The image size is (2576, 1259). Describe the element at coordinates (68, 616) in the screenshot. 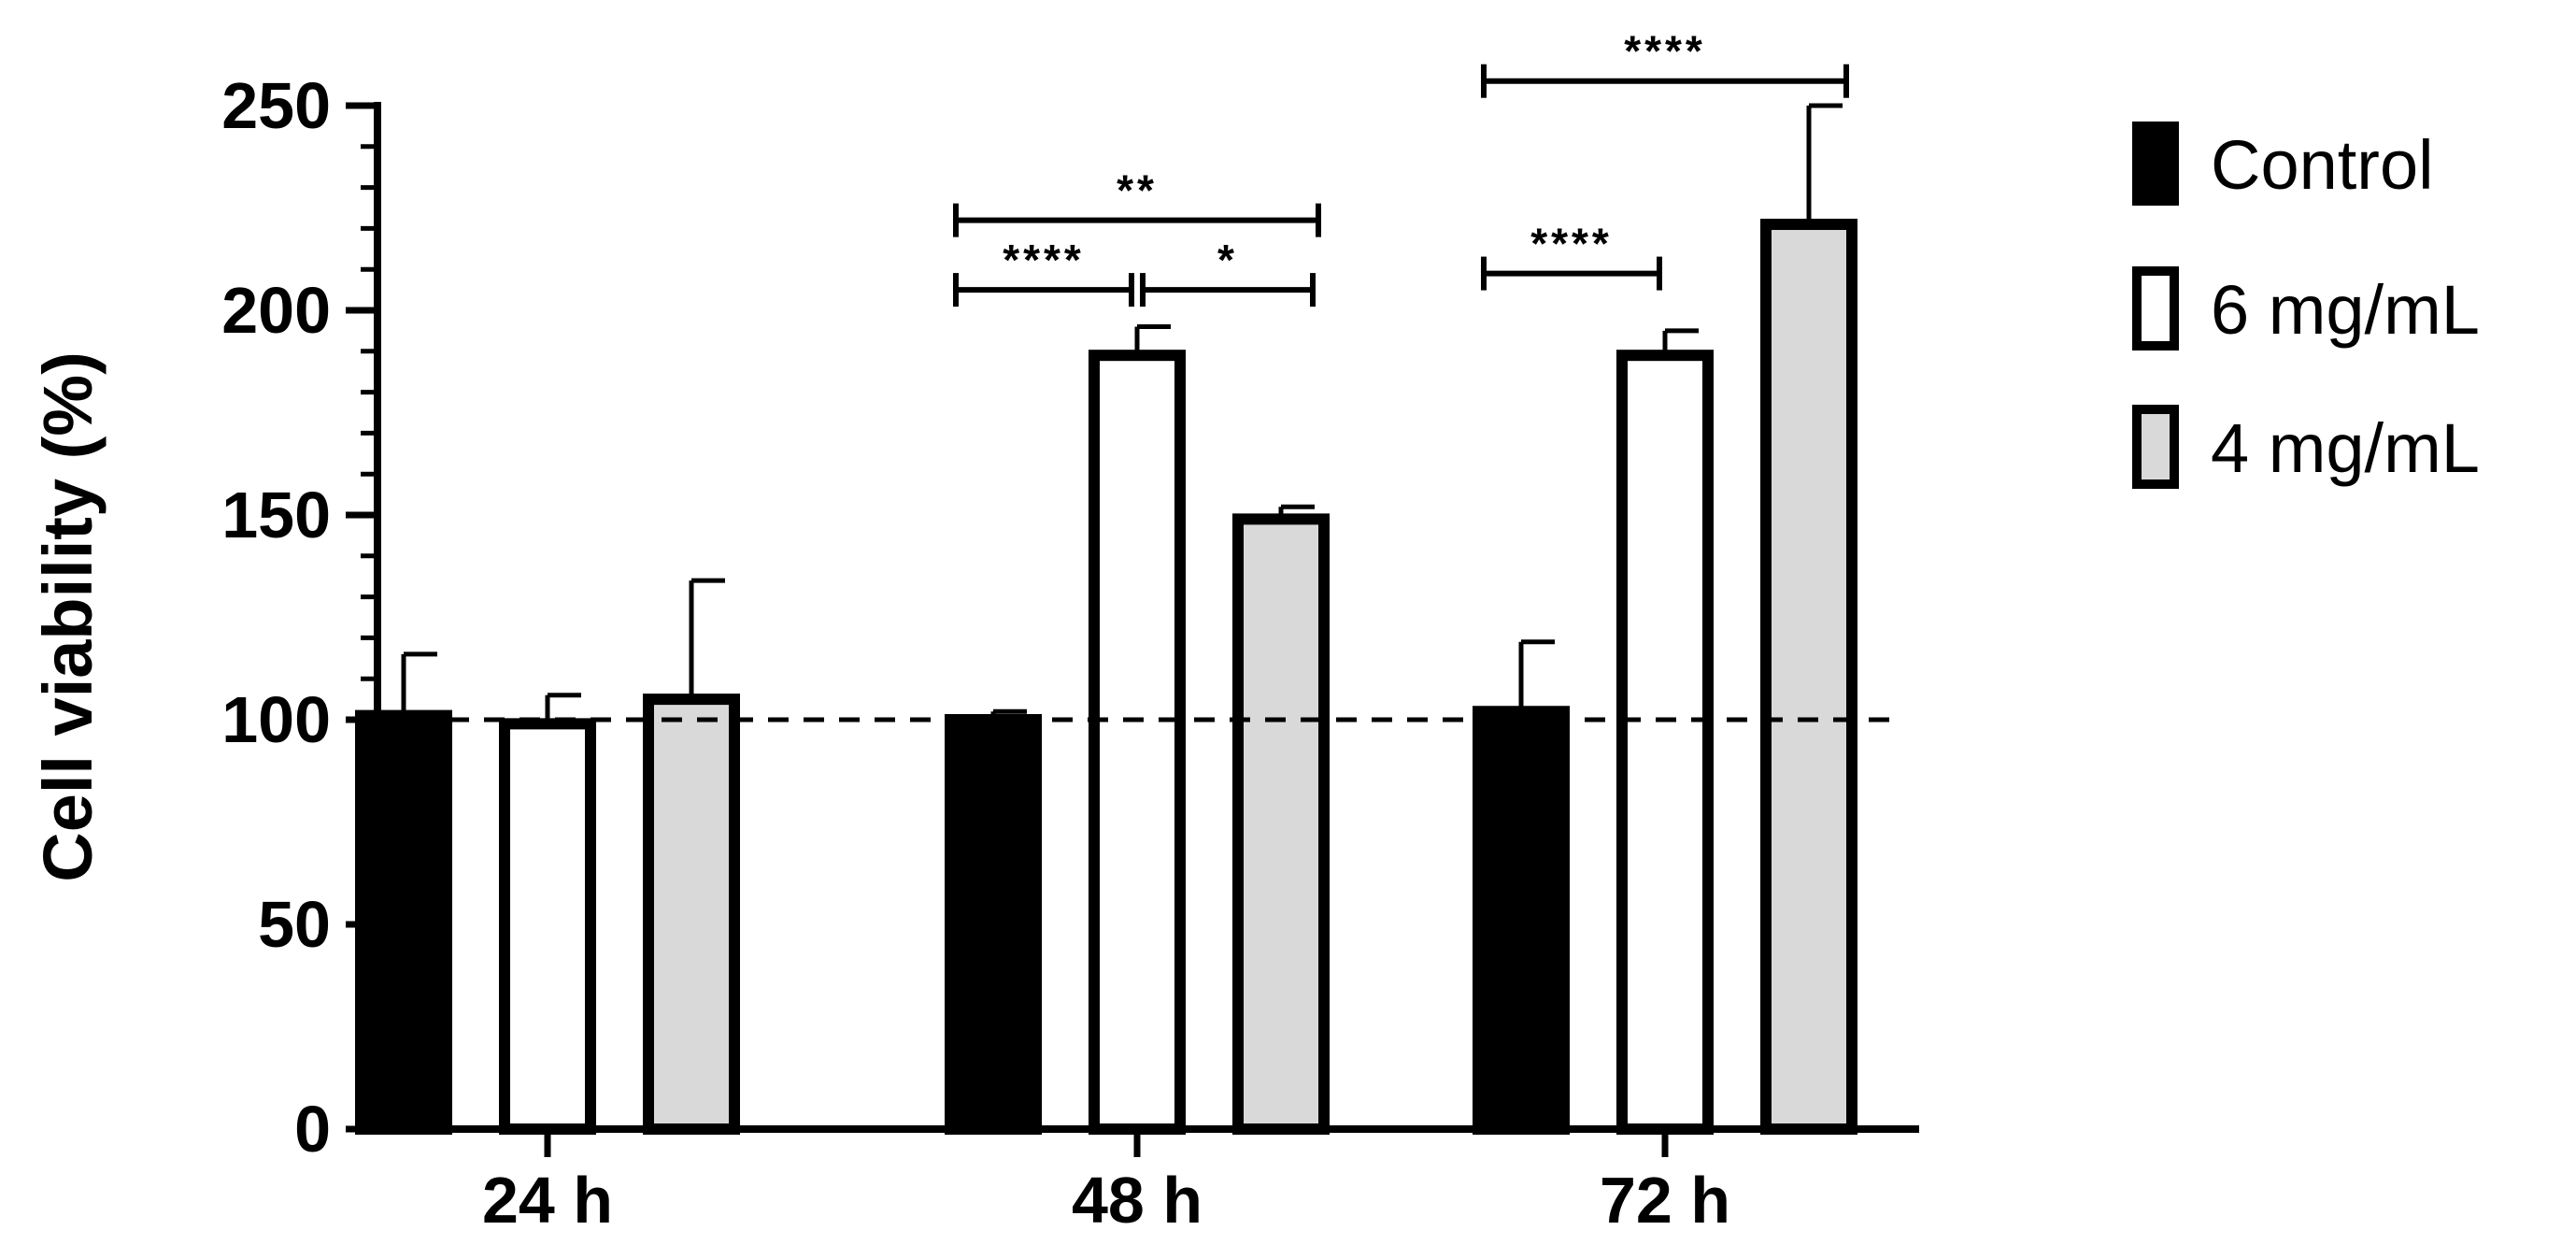

I see `y-axis-label: Cell viability (%)` at that location.